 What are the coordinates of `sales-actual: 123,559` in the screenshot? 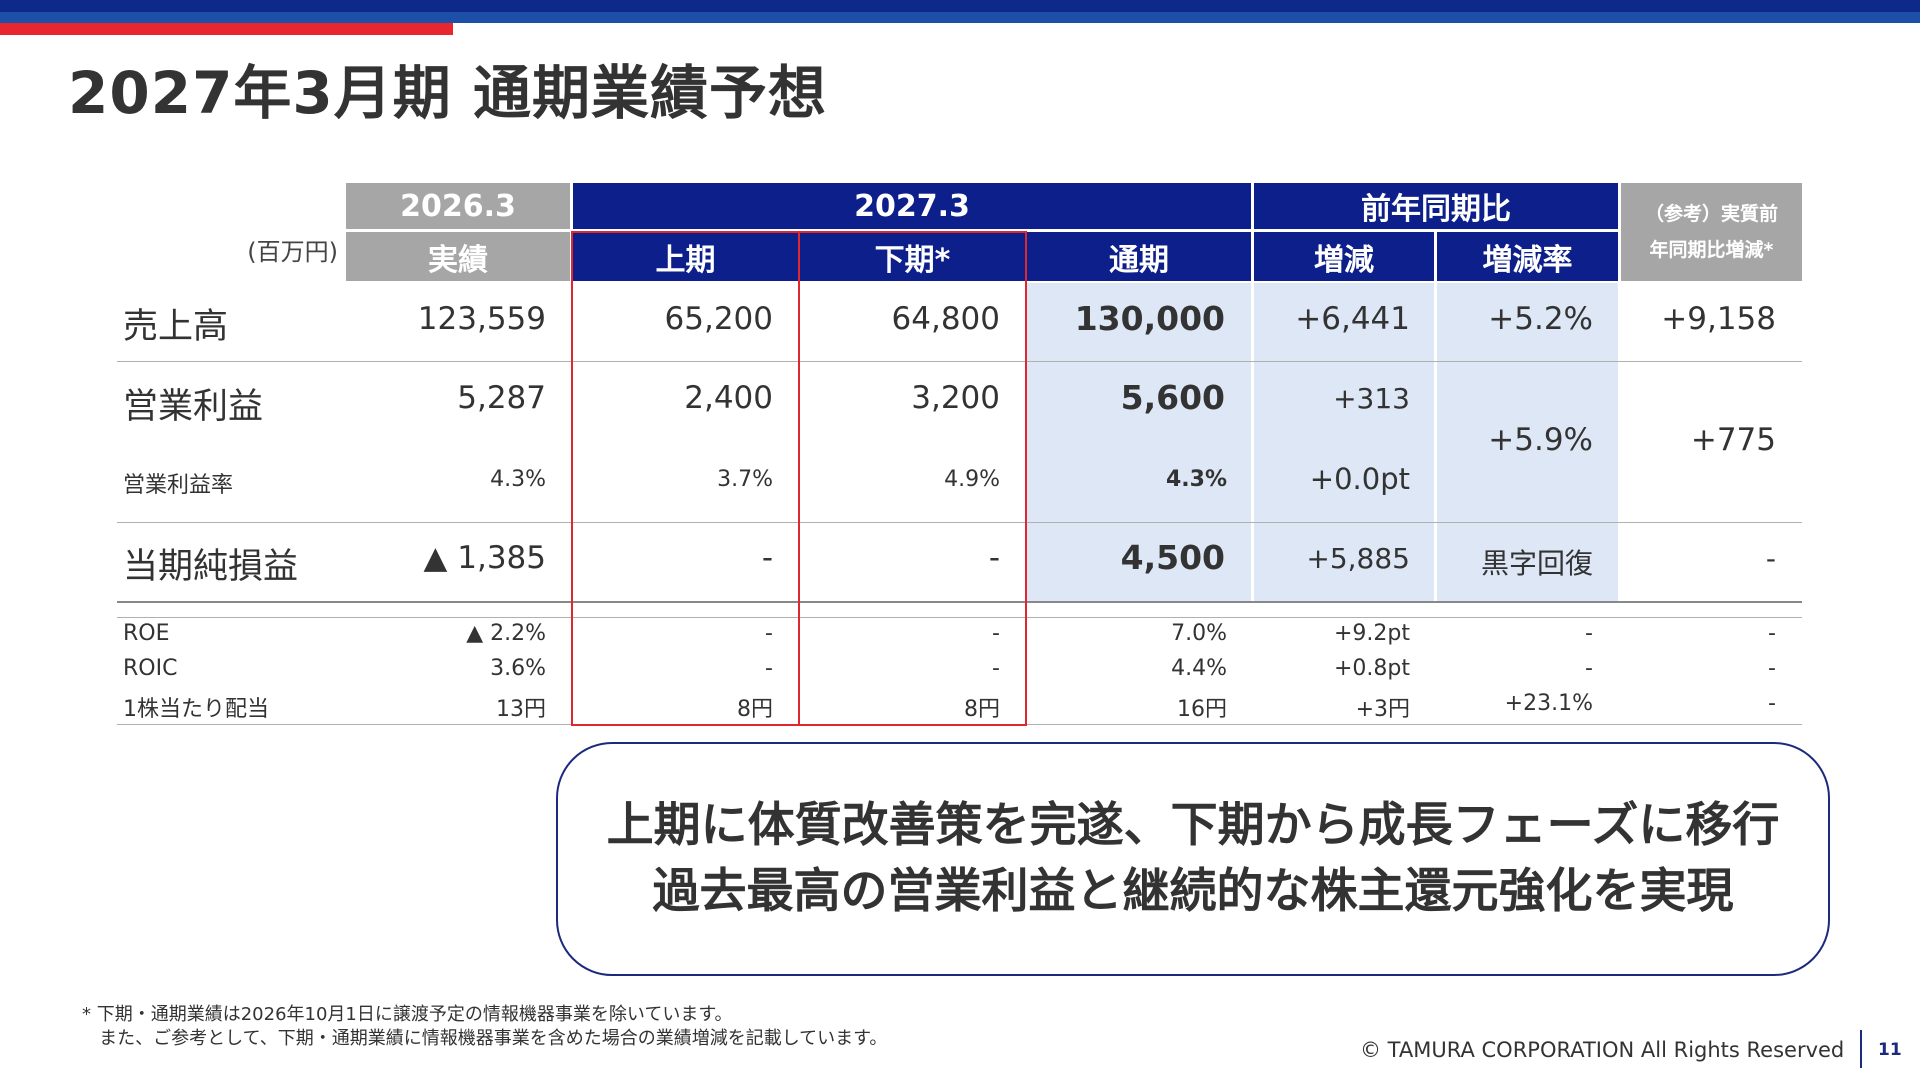 It's located at (481, 319).